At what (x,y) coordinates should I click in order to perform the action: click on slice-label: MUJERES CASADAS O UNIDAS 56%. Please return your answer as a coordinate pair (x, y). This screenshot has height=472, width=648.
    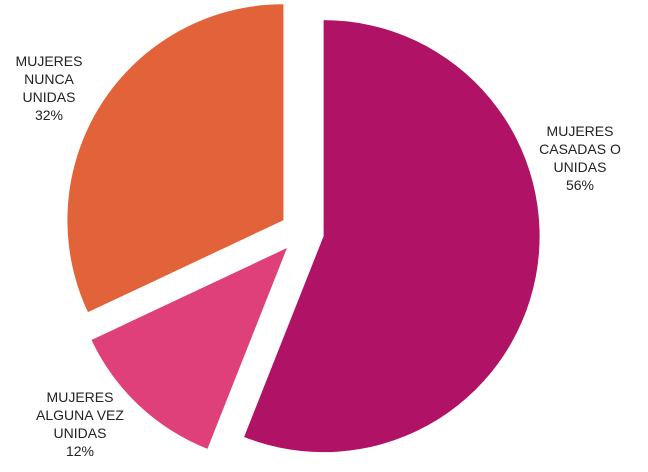
    Looking at the image, I should click on (580, 158).